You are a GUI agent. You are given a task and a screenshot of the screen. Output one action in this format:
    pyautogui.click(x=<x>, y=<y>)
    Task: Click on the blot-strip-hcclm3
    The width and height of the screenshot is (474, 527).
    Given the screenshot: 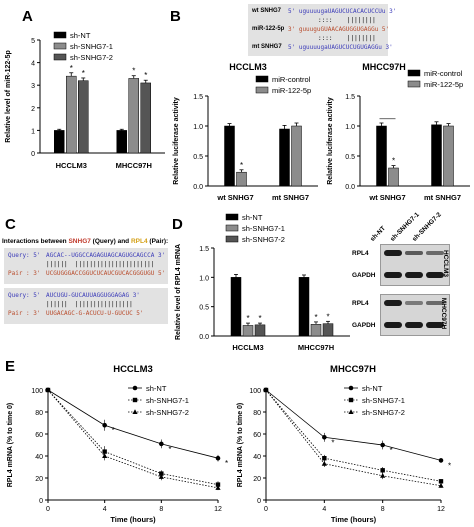 What is the action you would take?
    pyautogui.click(x=415, y=265)
    